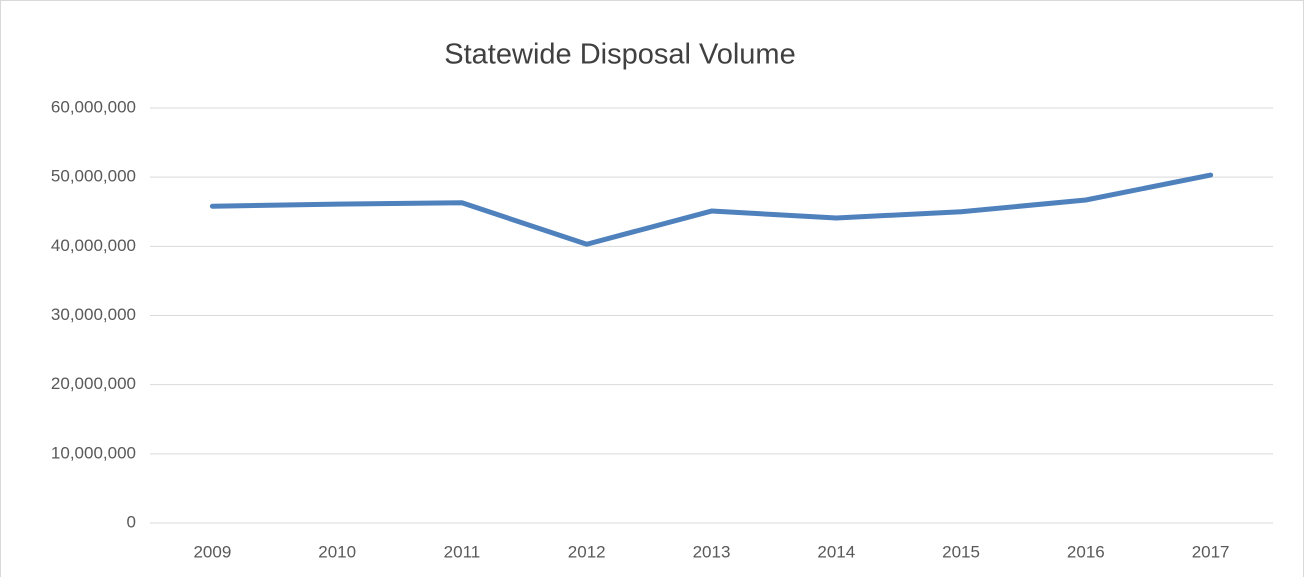 The image size is (1304, 577). Describe the element at coordinates (587, 551) in the screenshot. I see `x-tick-label: 2012` at that location.